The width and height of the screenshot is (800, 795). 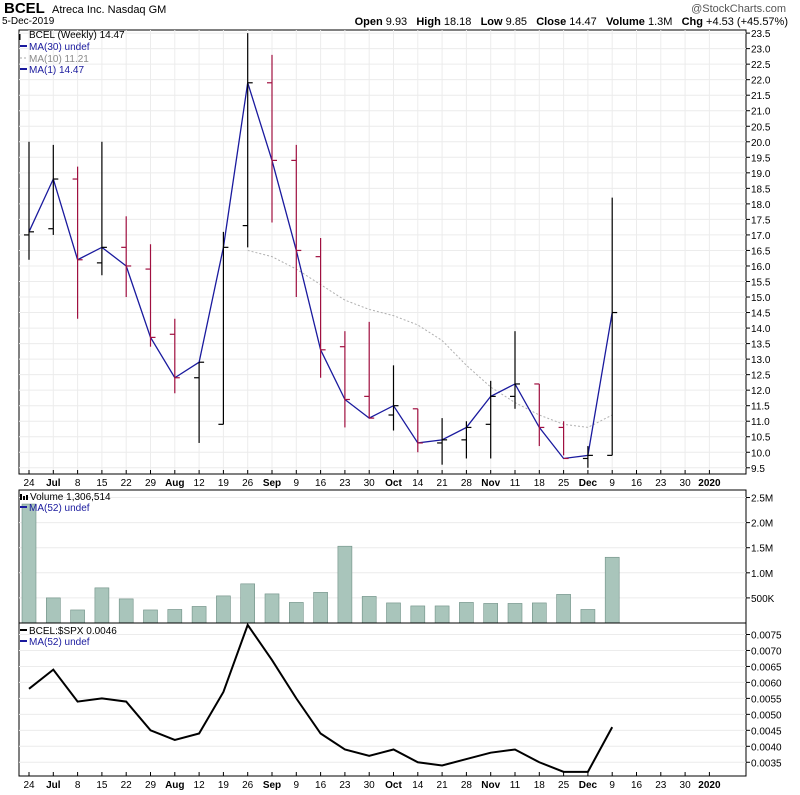 What do you see at coordinates (491, 22) in the screenshot?
I see `low-label: Low` at bounding box center [491, 22].